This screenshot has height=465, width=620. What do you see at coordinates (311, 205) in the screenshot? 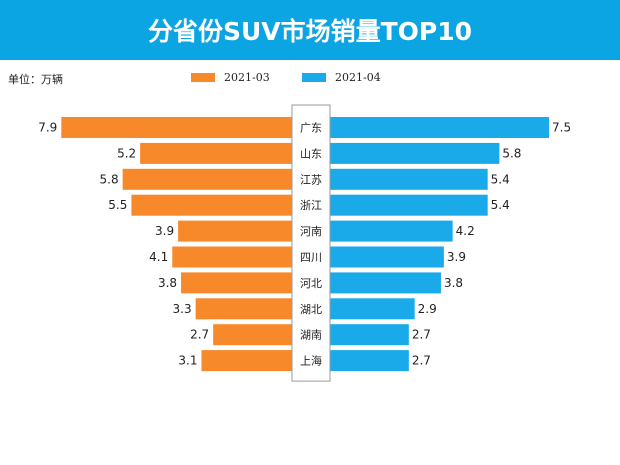
I see `category-label-3: 浙江` at bounding box center [311, 205].